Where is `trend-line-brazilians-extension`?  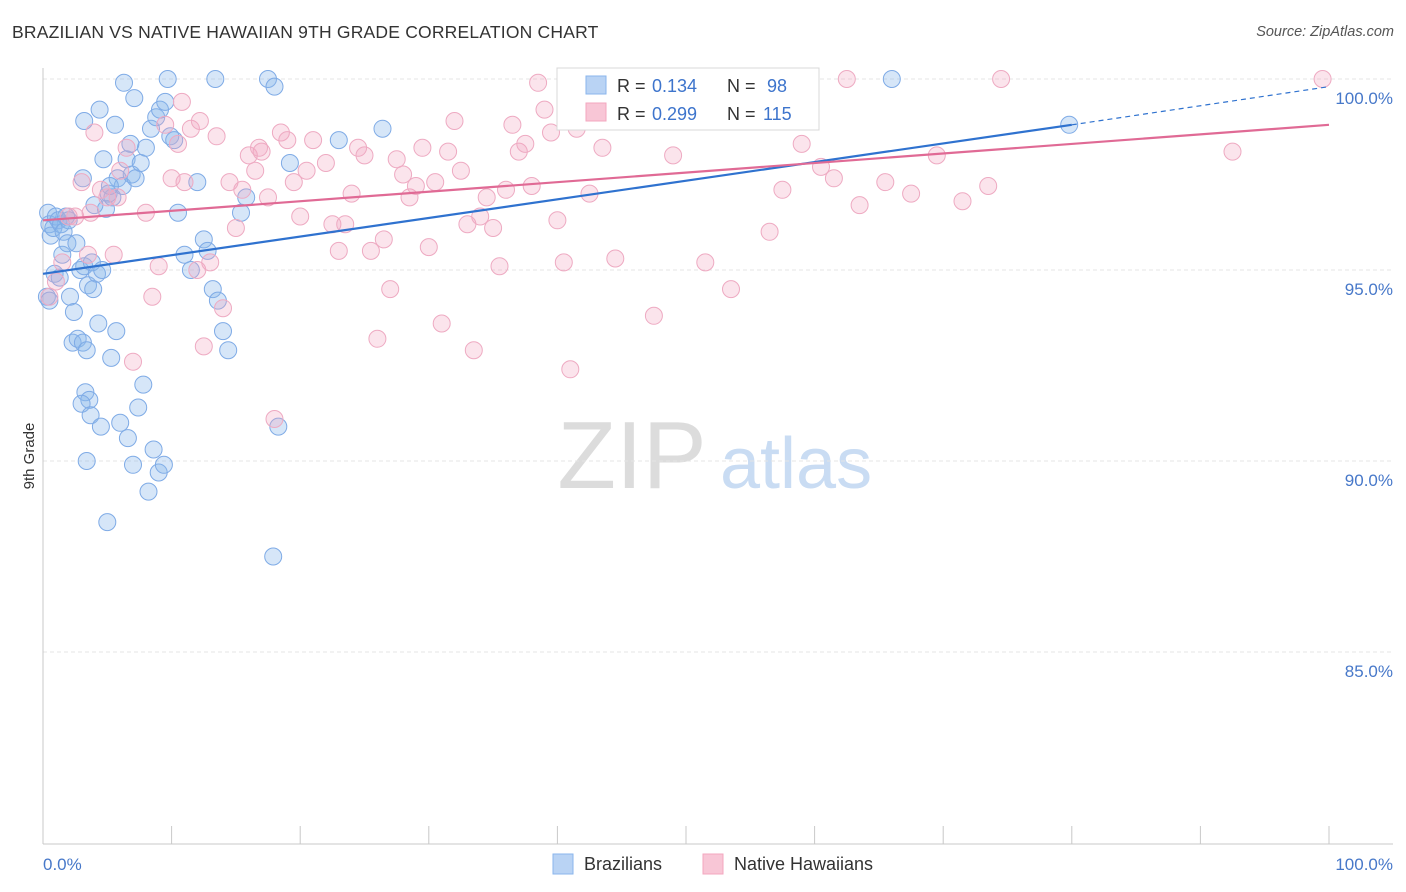
trend-line-brazilians-extension is located at coordinates (1200, 106).